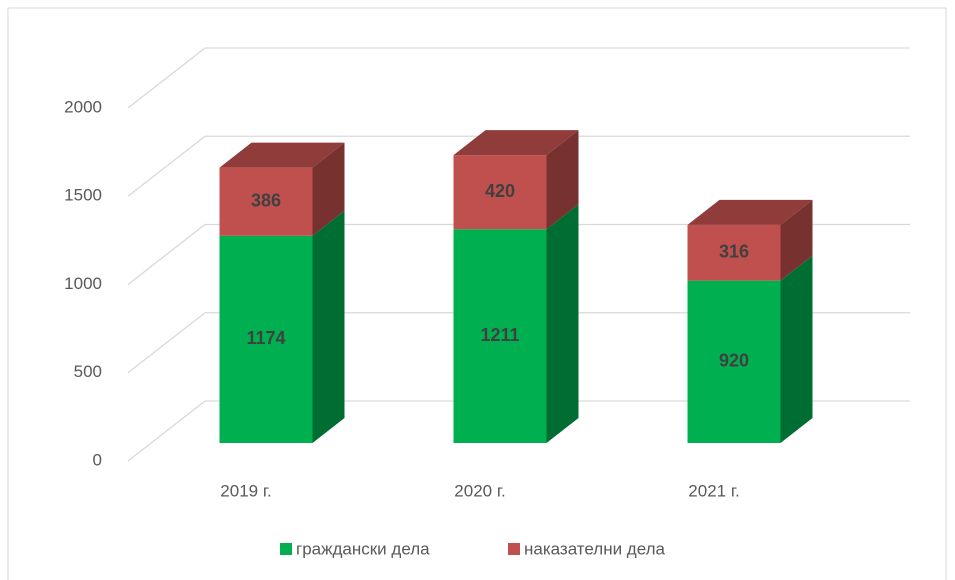 This screenshot has width=955, height=580. What do you see at coordinates (363, 548) in the screenshot?
I see `legend-label: граждански дела` at bounding box center [363, 548].